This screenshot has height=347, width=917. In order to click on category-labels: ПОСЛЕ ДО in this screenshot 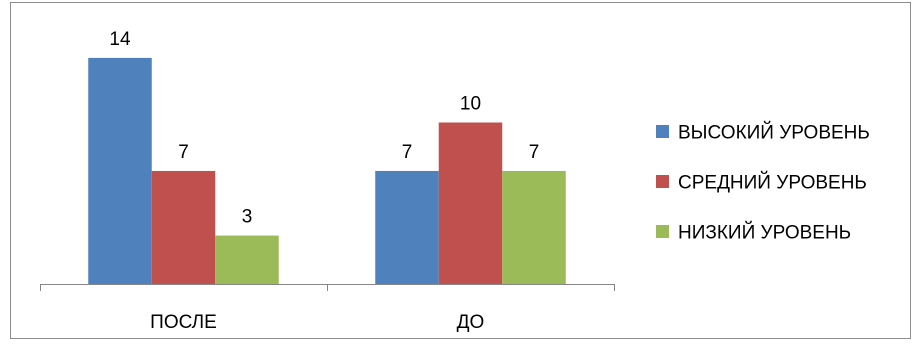, I will do `click(317, 322)`.